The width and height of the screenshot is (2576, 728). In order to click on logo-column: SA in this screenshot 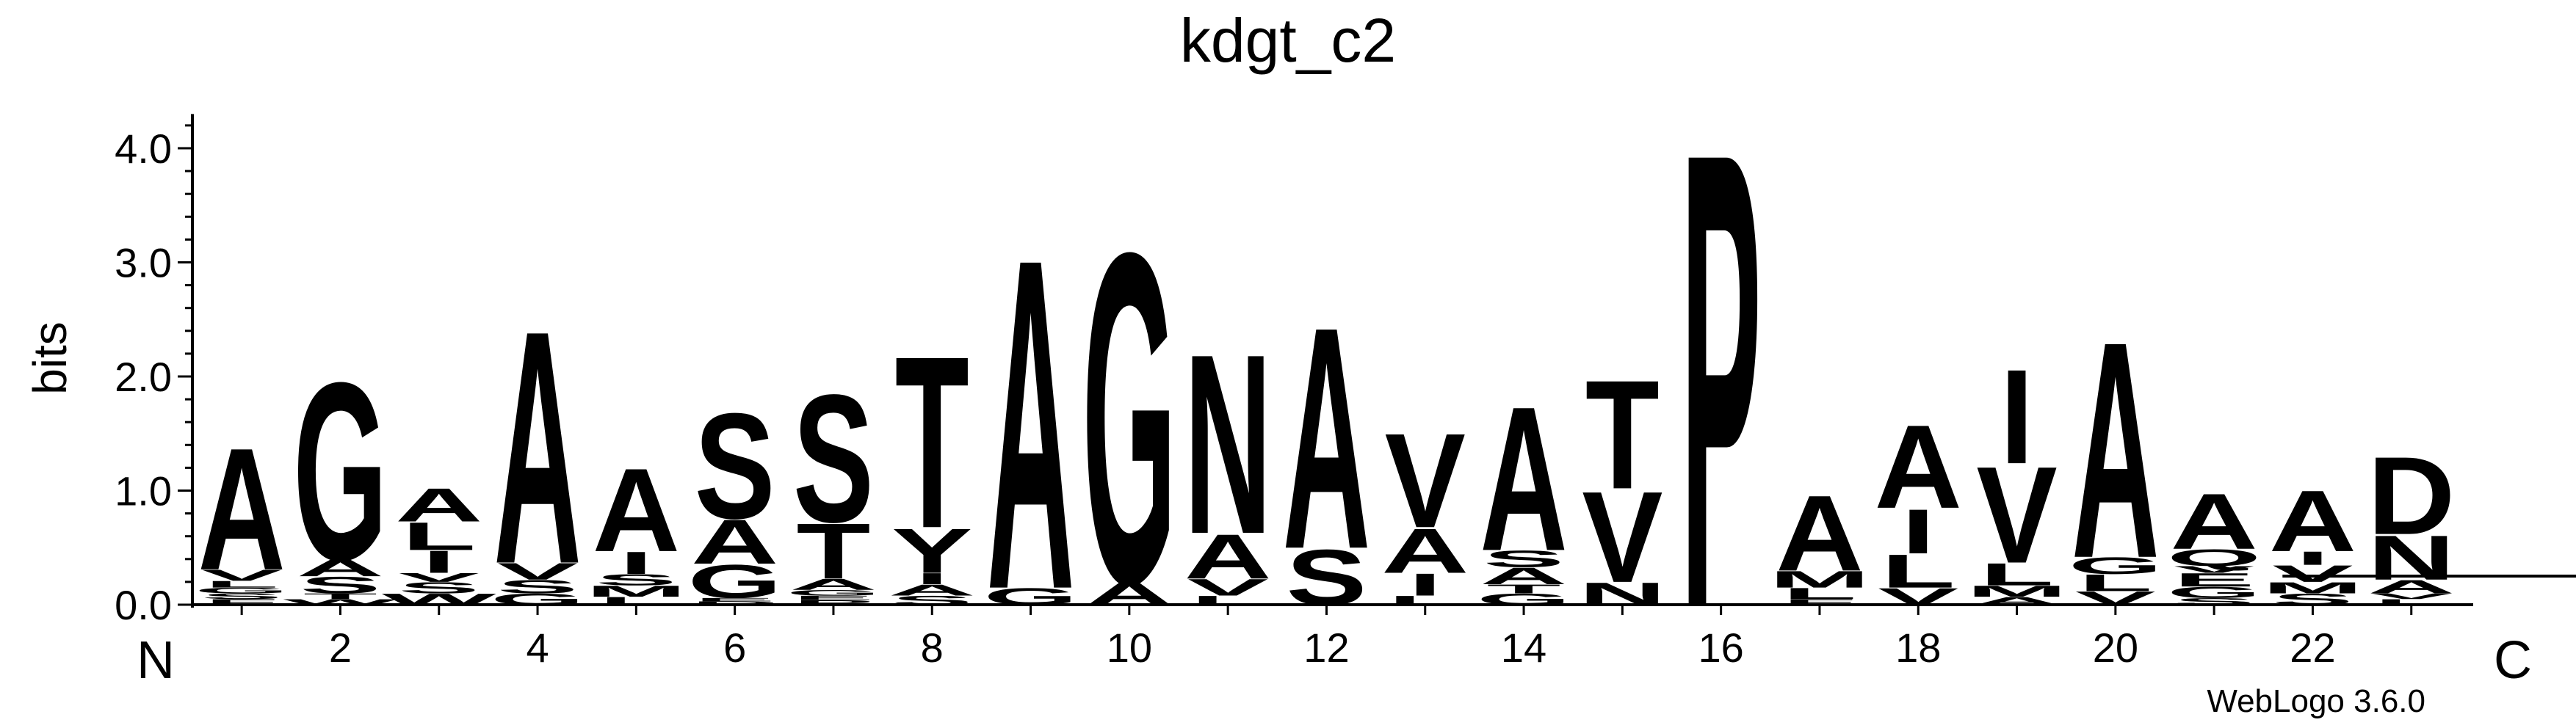, I will do `click(1326, 442)`.